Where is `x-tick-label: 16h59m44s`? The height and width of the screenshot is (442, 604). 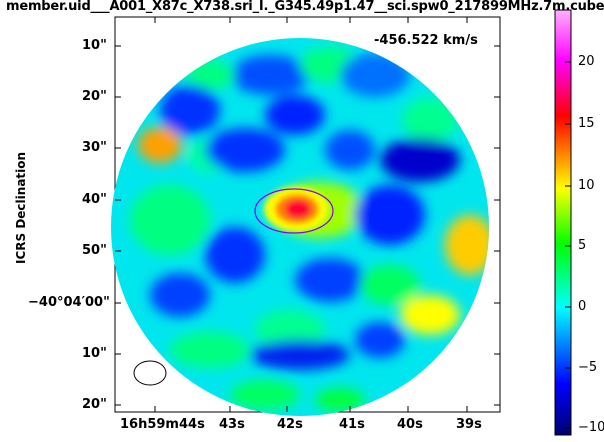 x-tick-label: 16h59m44s is located at coordinates (162, 424).